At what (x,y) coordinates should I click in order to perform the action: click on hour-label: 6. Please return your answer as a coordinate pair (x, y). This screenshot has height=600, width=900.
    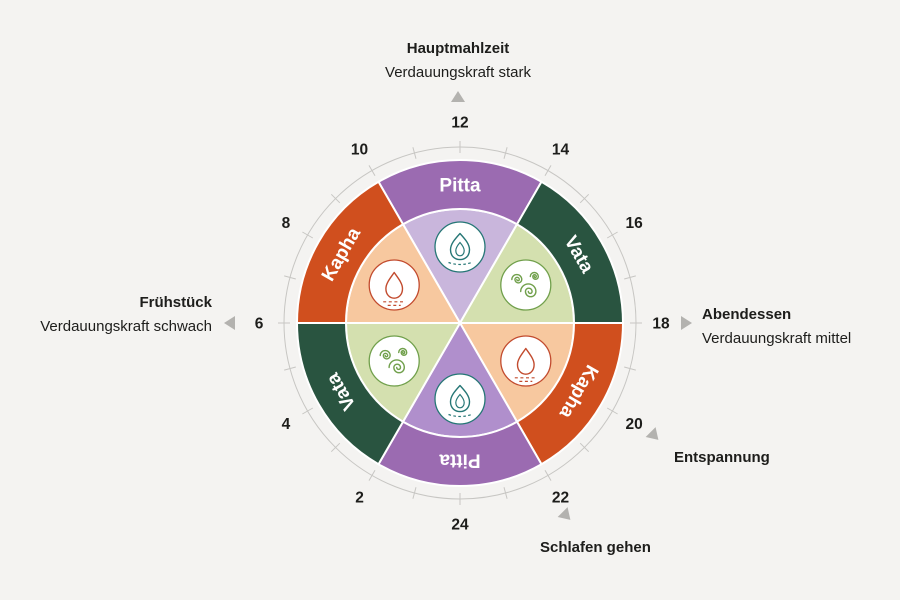
    Looking at the image, I should click on (259, 323).